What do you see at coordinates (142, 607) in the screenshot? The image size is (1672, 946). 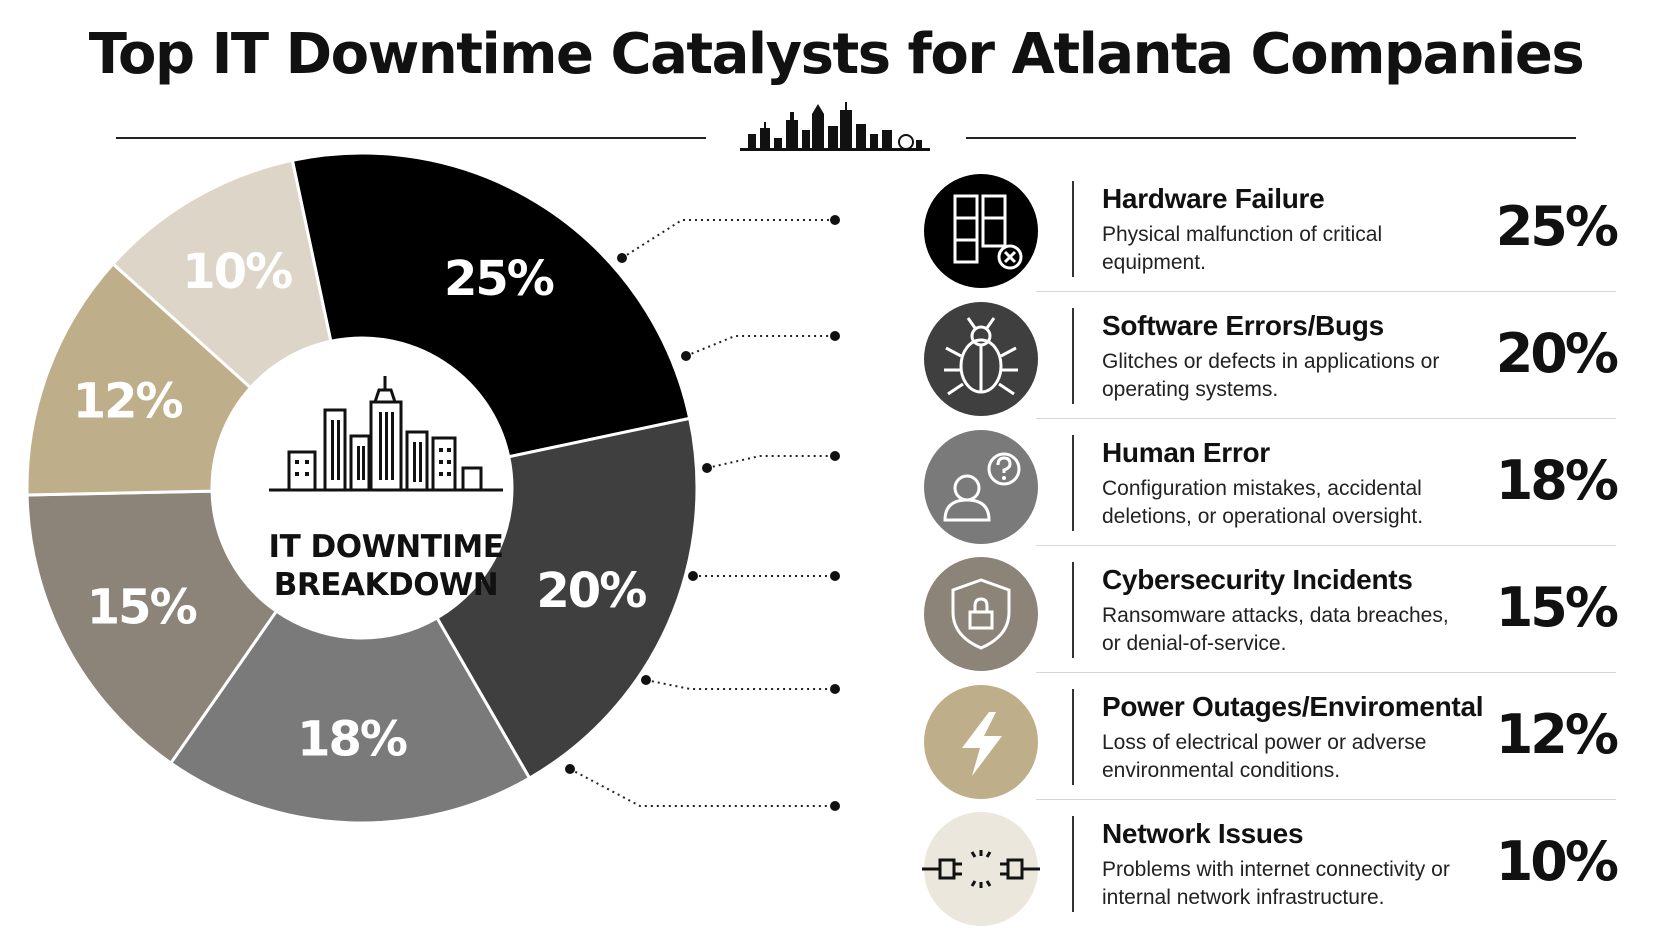 I see `slice-label: 15%` at bounding box center [142, 607].